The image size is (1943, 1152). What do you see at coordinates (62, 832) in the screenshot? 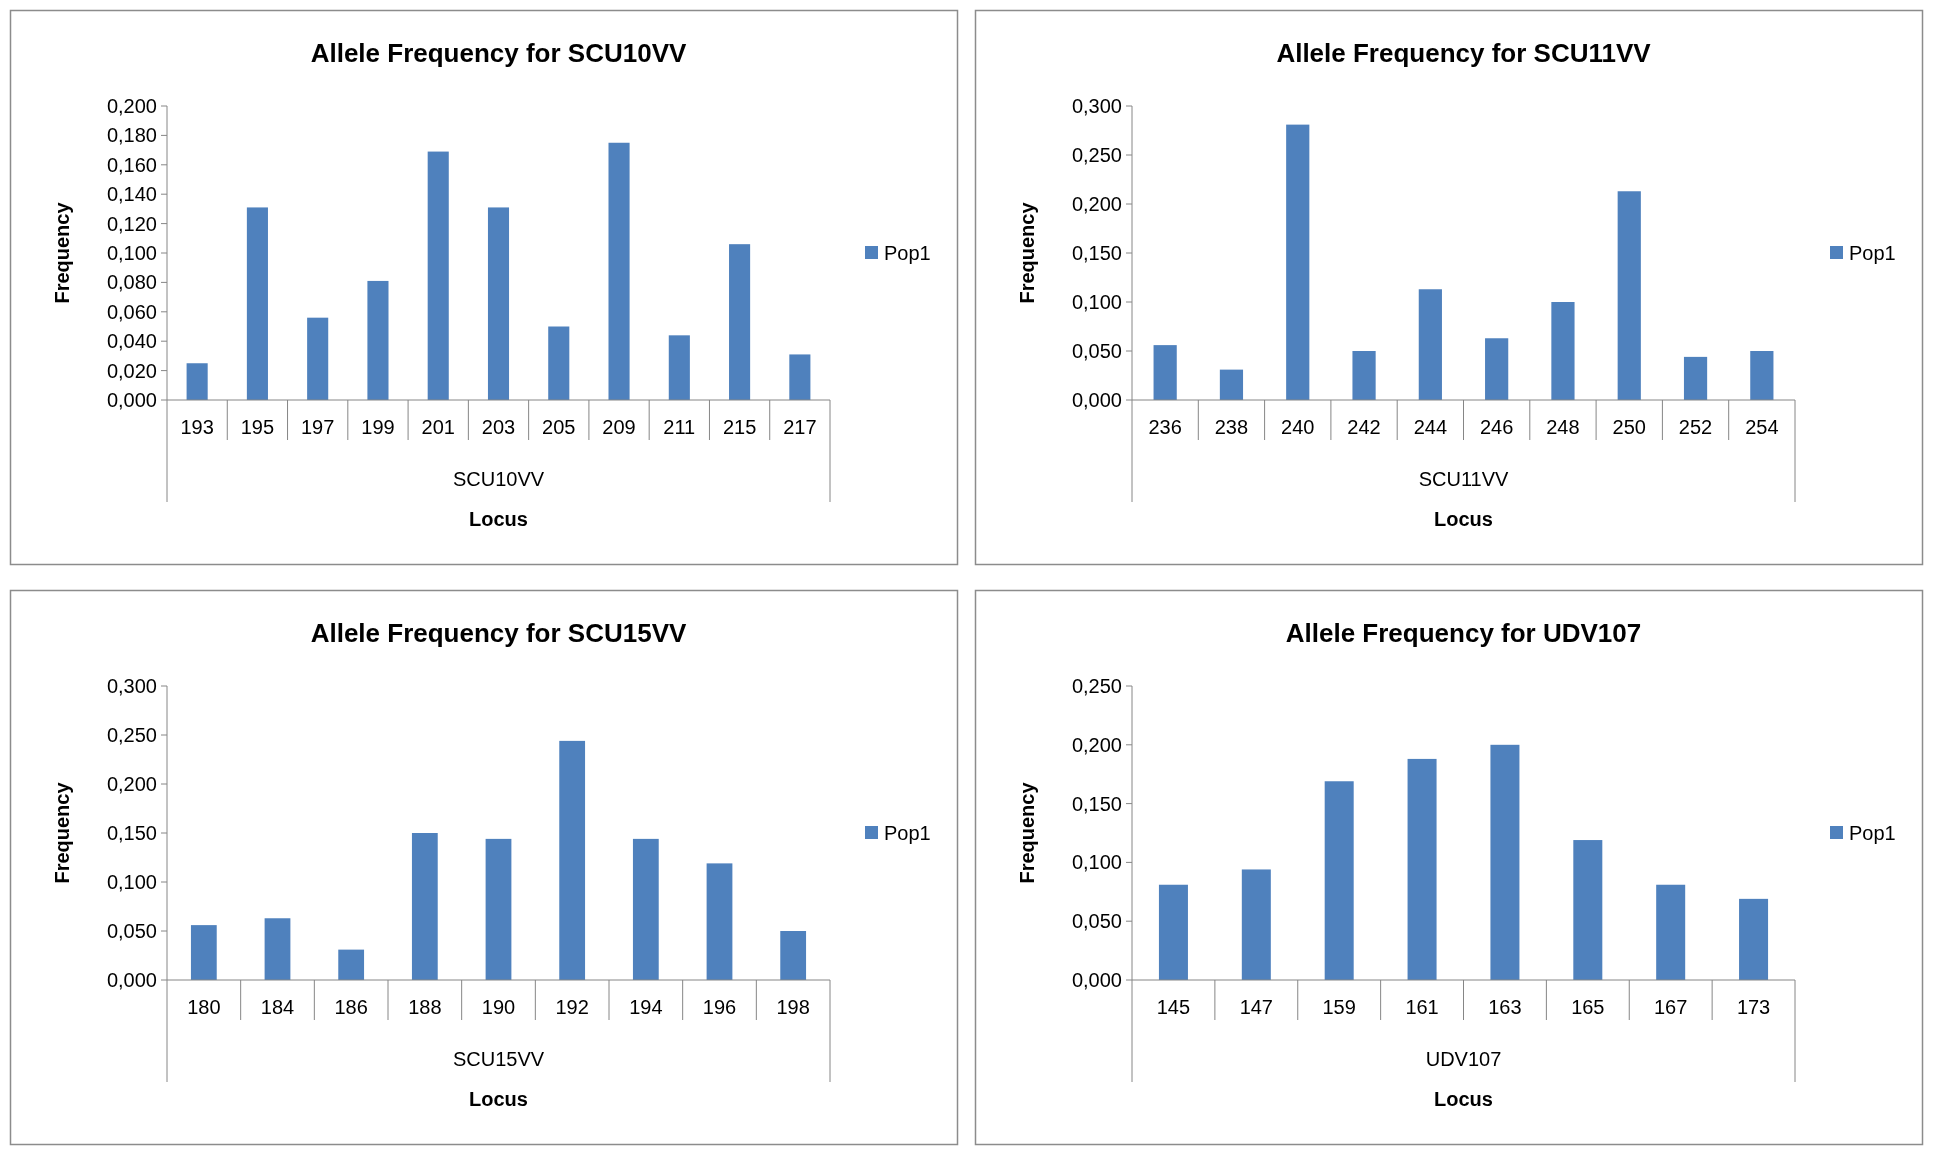
I see `y-axis-title: Frequency` at bounding box center [62, 832].